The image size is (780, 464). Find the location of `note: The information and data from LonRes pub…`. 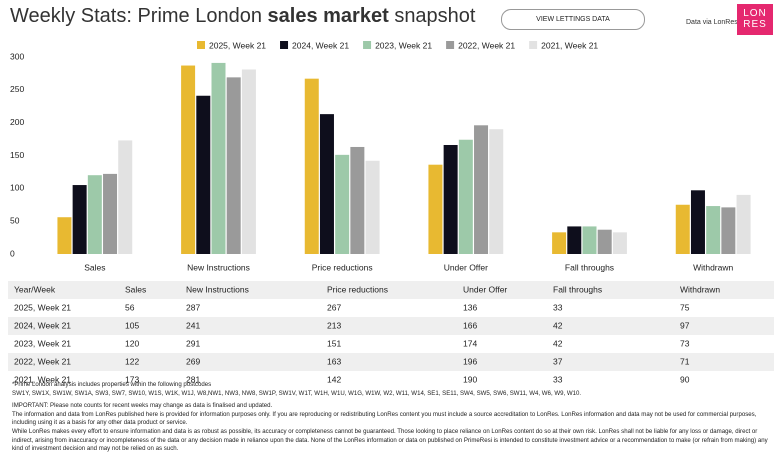

note: The information and data from LonRes pub… is located at coordinates (384, 418).